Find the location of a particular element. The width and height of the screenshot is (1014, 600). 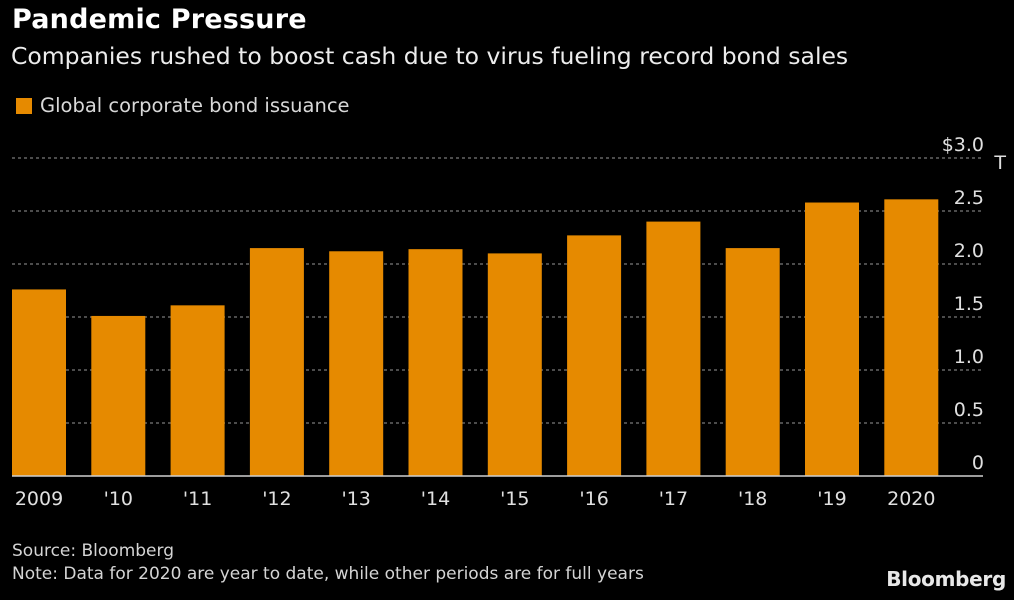

x-tick-label: '11 is located at coordinates (197, 499).